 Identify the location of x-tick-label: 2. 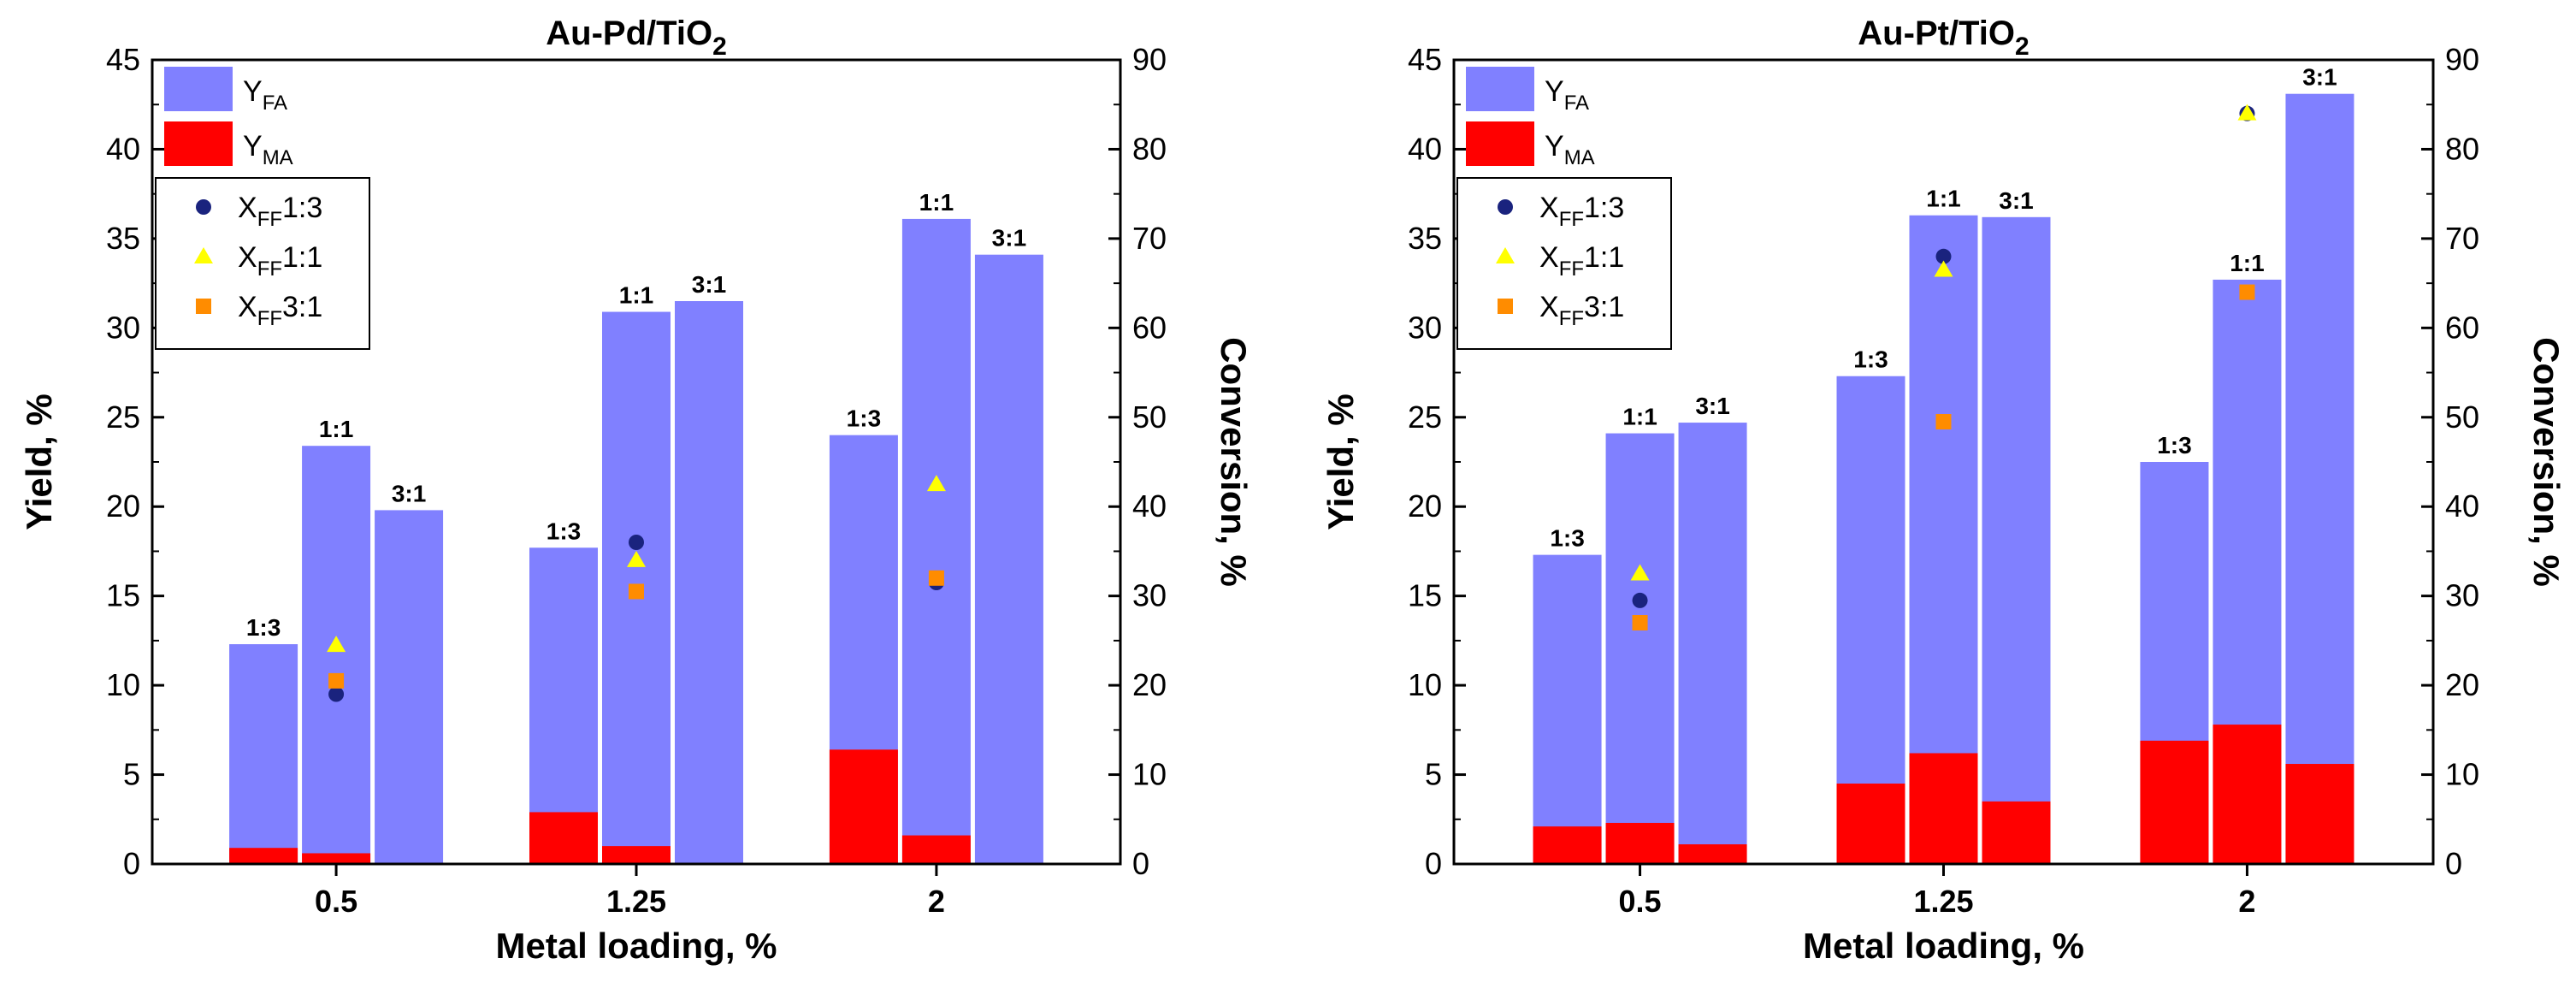
(2246, 901).